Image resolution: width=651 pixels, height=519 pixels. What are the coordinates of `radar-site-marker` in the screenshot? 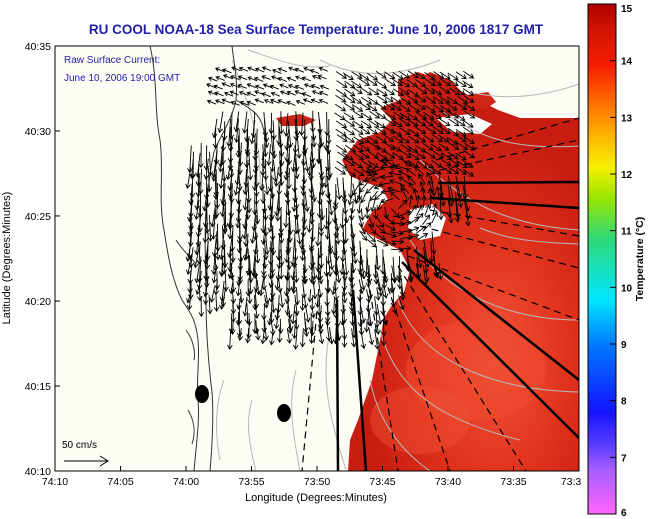 It's located at (202, 394).